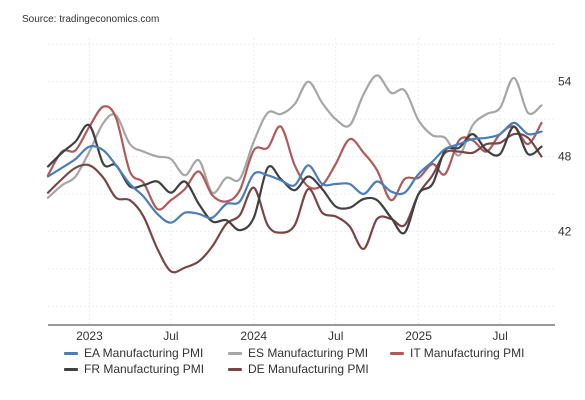 Image resolution: width=585 pixels, height=400 pixels. I want to click on legend-label-ea: EA Manufacturing PMI, so click(144, 353).